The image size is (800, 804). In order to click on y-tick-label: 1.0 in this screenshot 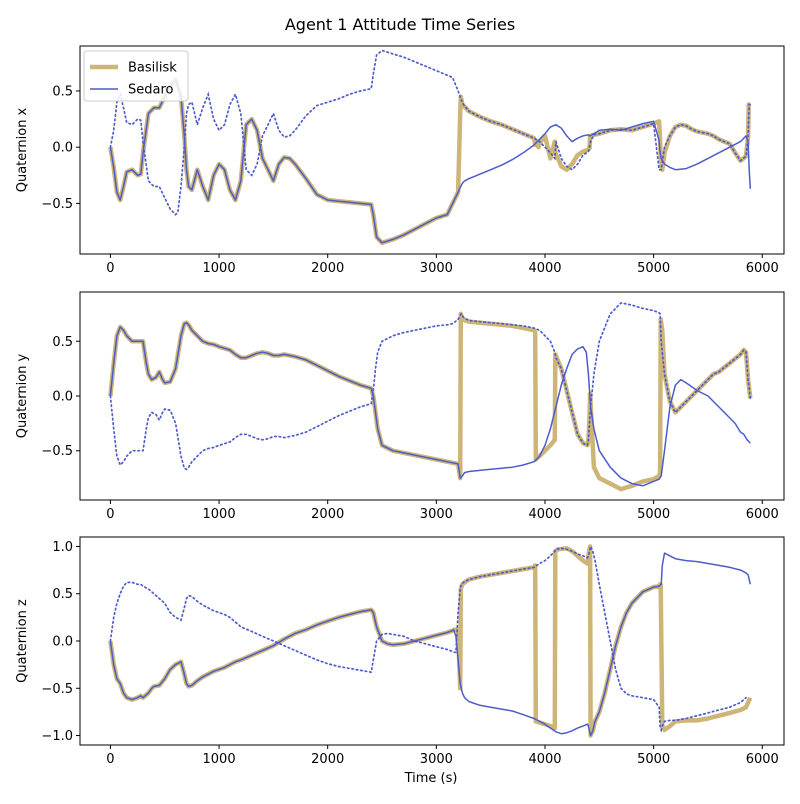, I will do `click(62, 547)`.